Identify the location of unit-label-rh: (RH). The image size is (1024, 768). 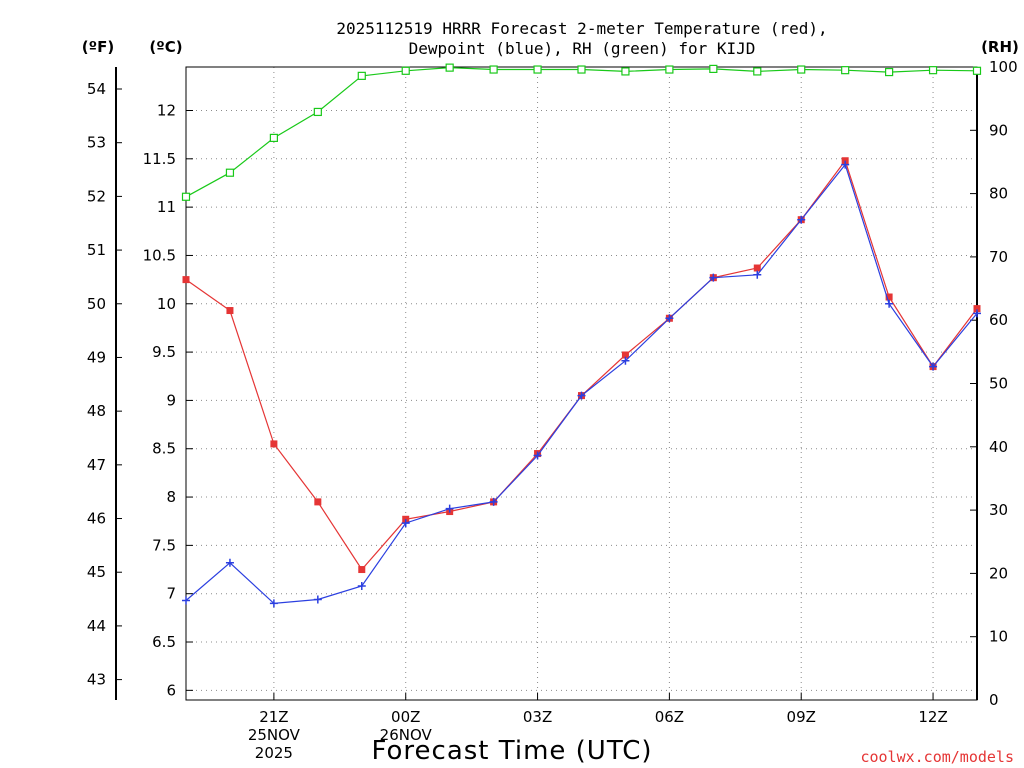
(1000, 47).